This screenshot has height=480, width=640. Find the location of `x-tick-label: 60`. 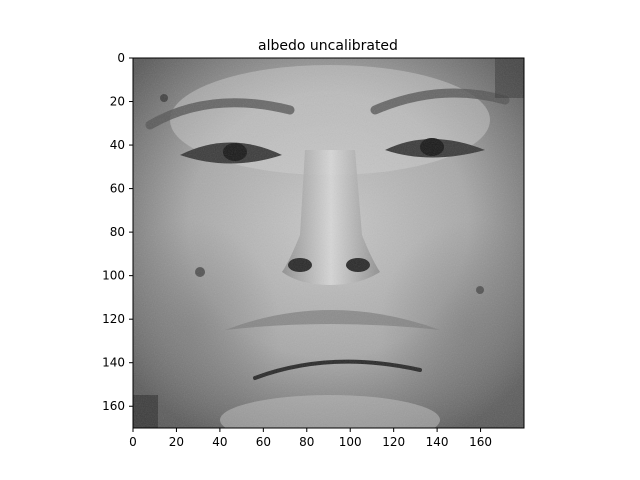

x-tick-label: 60 is located at coordinates (263, 442).